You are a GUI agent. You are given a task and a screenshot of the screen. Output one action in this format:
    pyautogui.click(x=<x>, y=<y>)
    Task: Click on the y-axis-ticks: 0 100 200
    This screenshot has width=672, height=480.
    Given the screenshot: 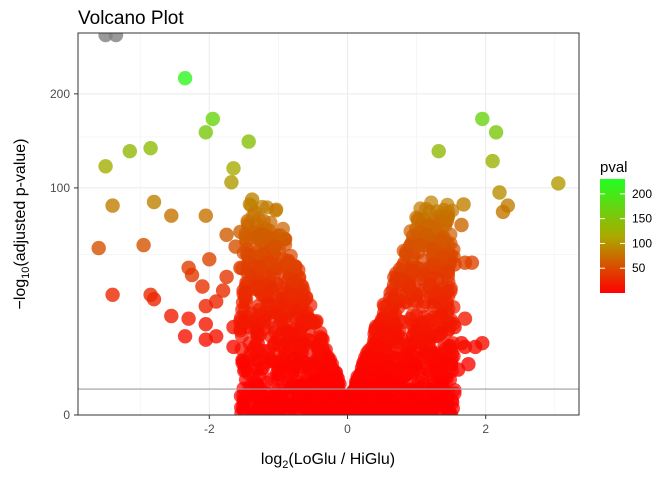 What is the action you would take?
    pyautogui.click(x=64, y=254)
    